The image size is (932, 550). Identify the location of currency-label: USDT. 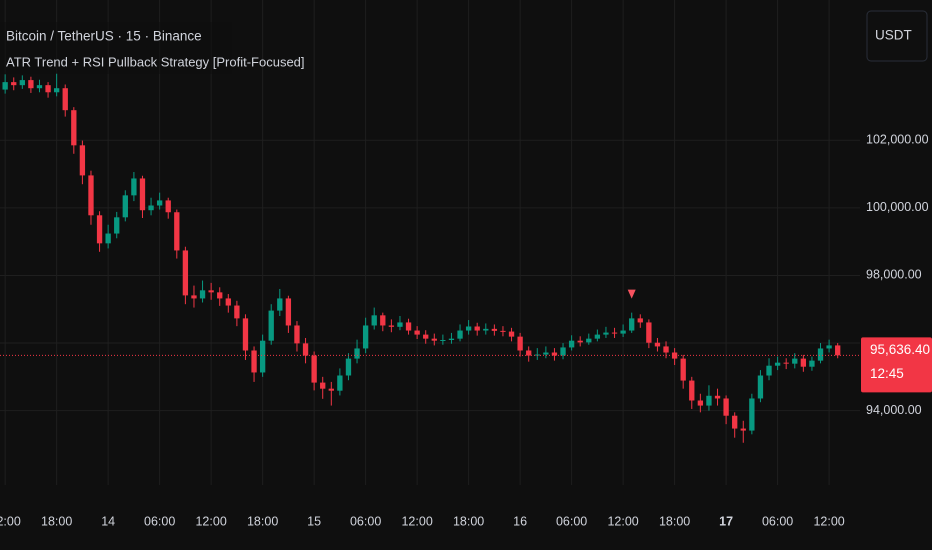
(893, 35).